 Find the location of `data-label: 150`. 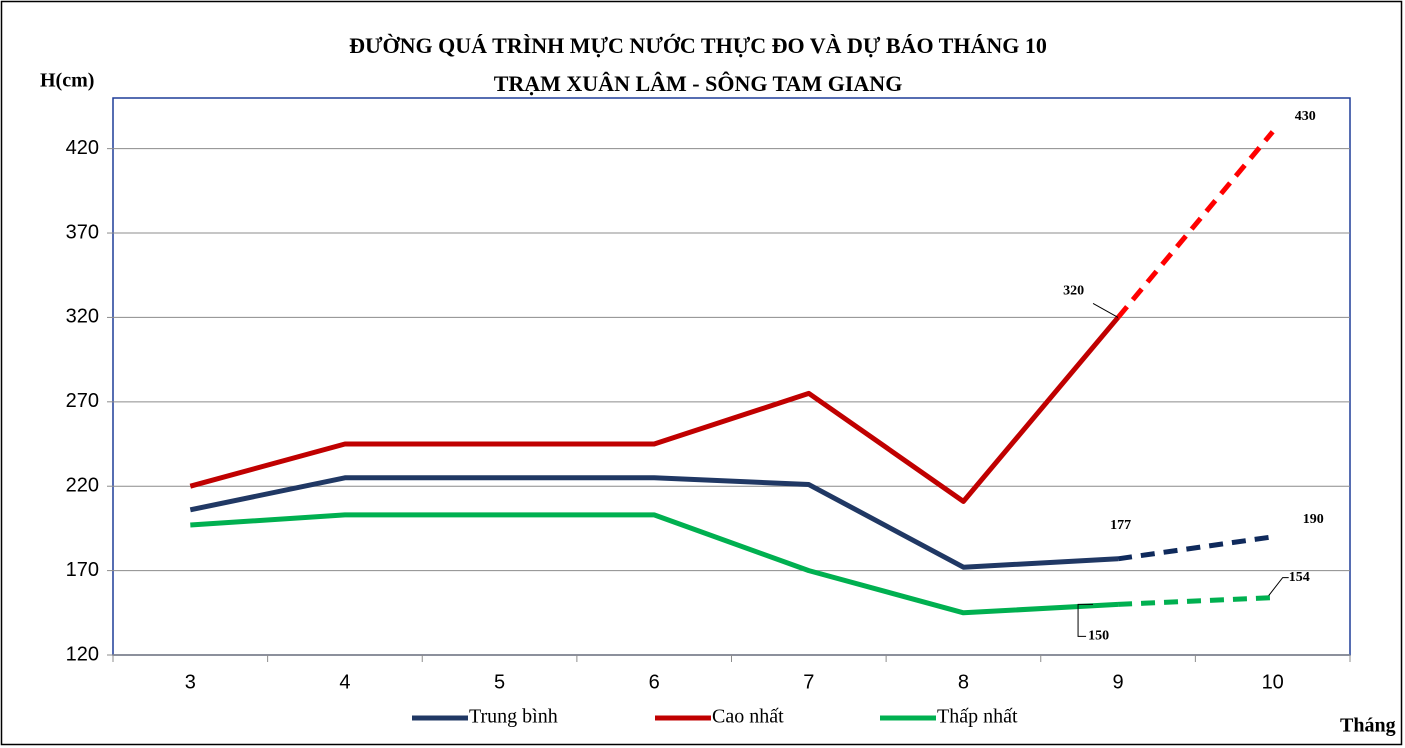

data-label: 150 is located at coordinates (1098, 636).